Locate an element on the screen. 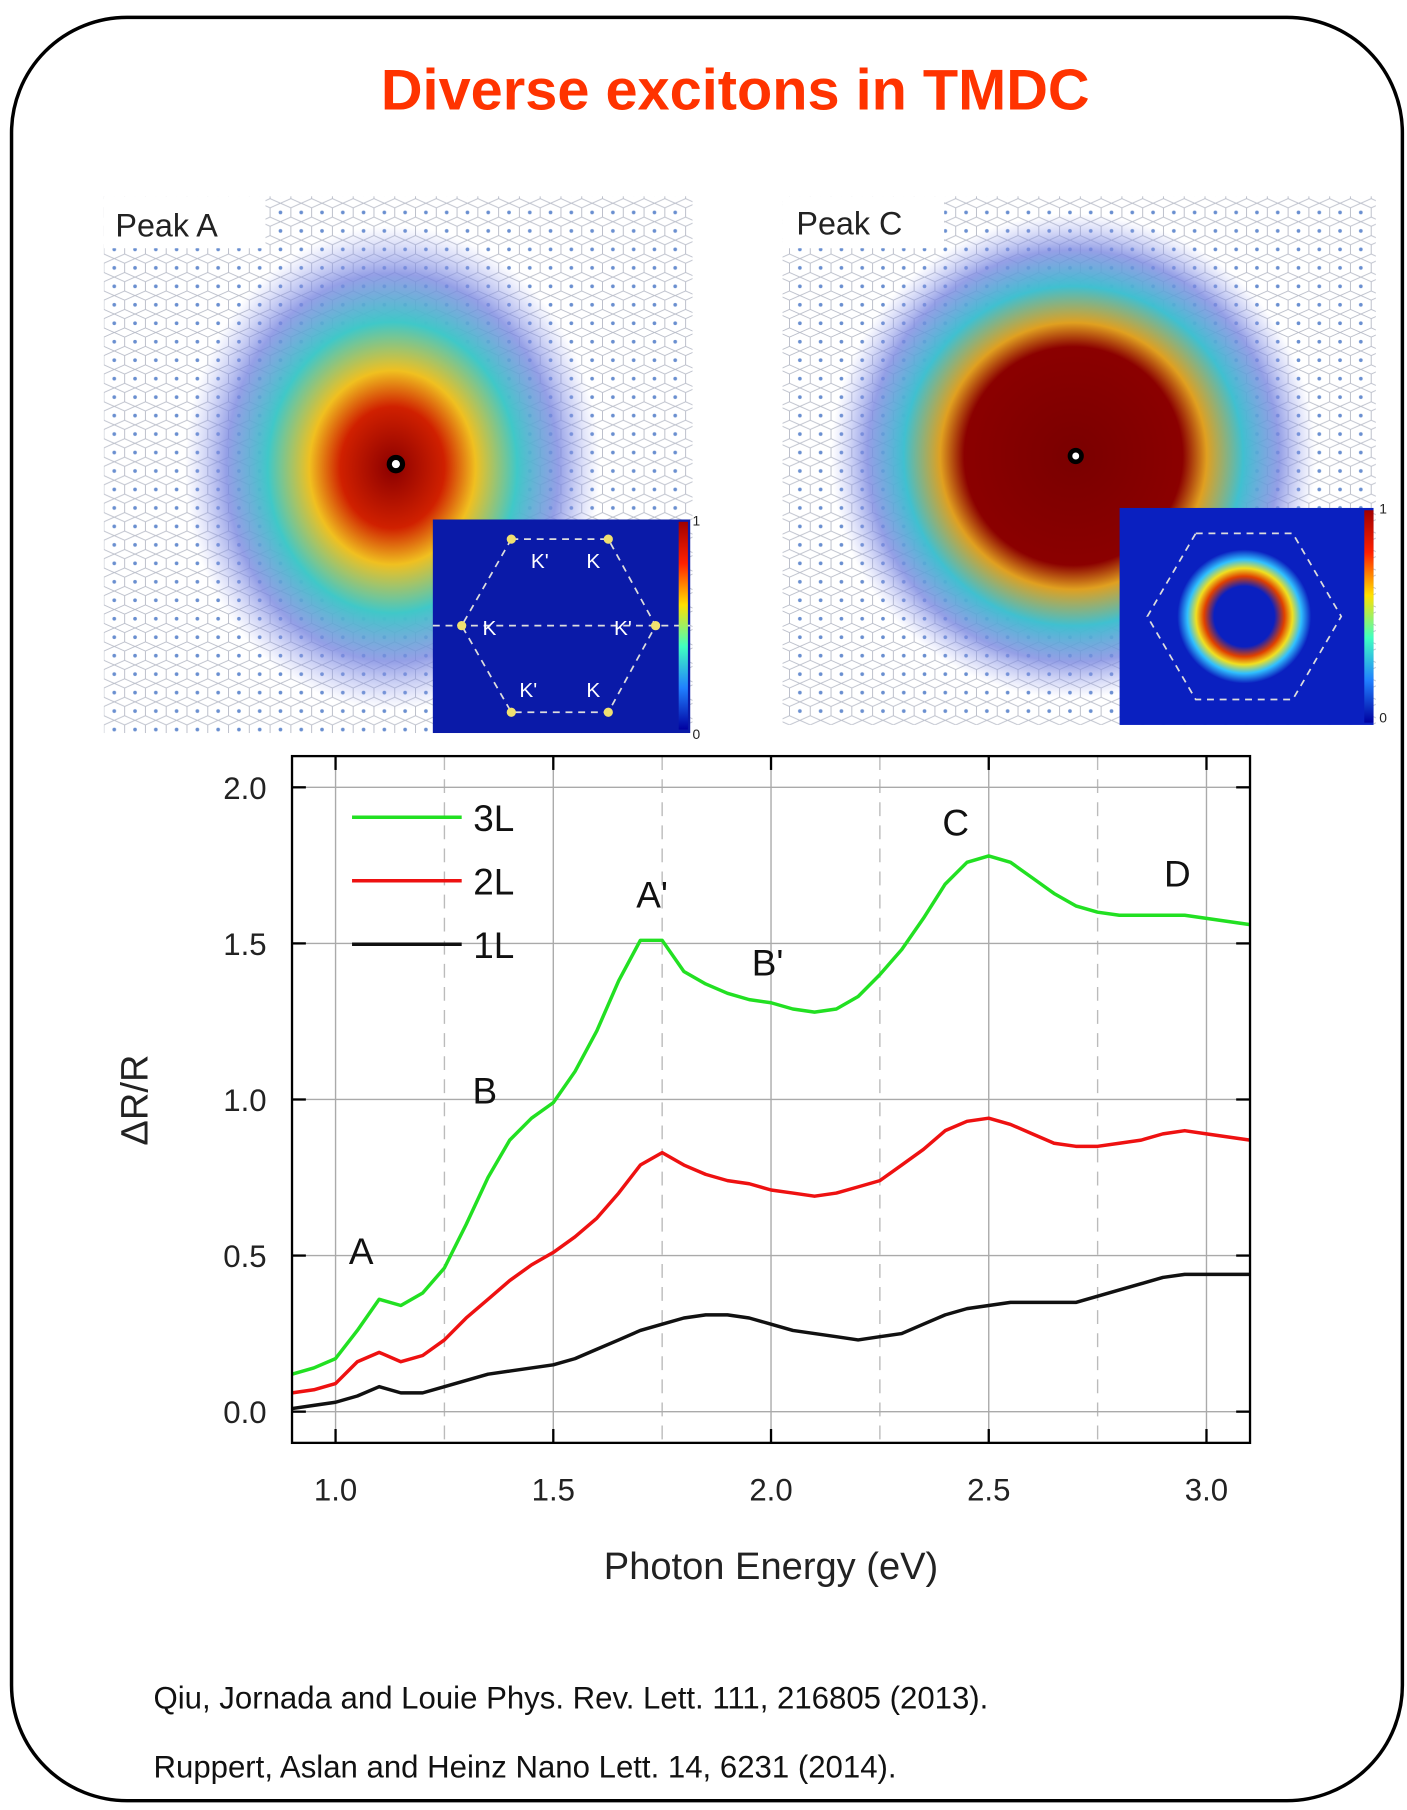 This screenshot has height=1810, width=1407. legend-label: 2L is located at coordinates (493, 882).